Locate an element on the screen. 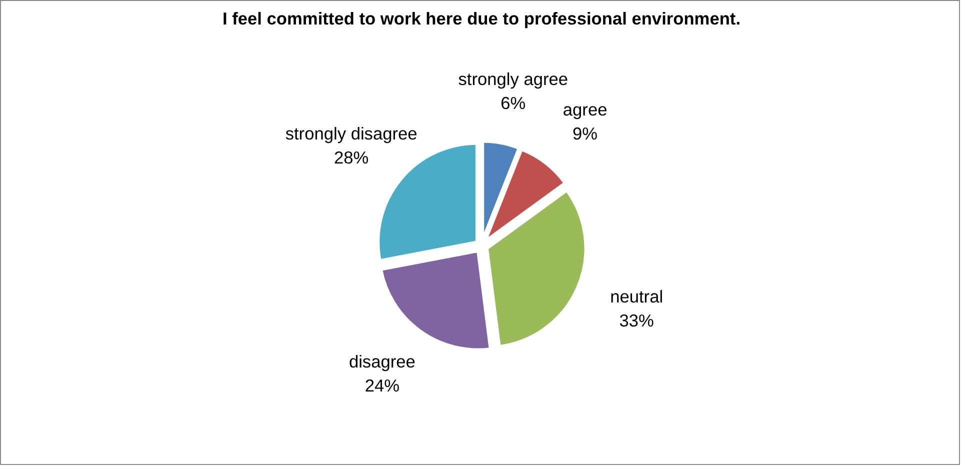  slice-label: disagree is located at coordinates (382, 362).